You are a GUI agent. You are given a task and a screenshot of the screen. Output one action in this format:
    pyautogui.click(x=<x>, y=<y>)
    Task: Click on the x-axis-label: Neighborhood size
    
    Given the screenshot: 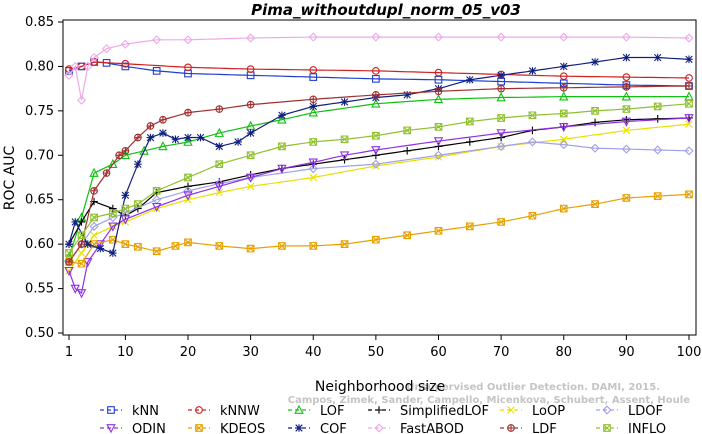 What is the action you would take?
    pyautogui.click(x=380, y=387)
    